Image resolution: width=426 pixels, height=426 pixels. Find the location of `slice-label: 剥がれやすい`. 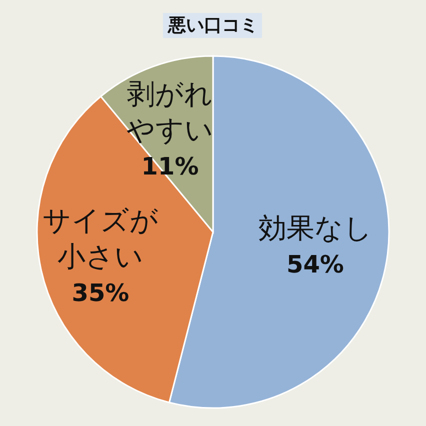

slice-label: 剥がれやすい is located at coordinates (170, 111).